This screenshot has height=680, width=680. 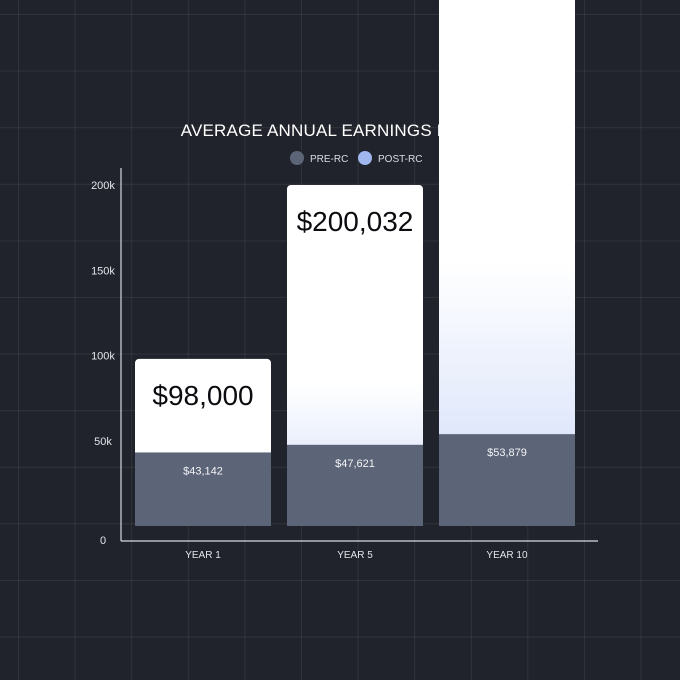 I want to click on y-tick-label: 100k, so click(x=103, y=357).